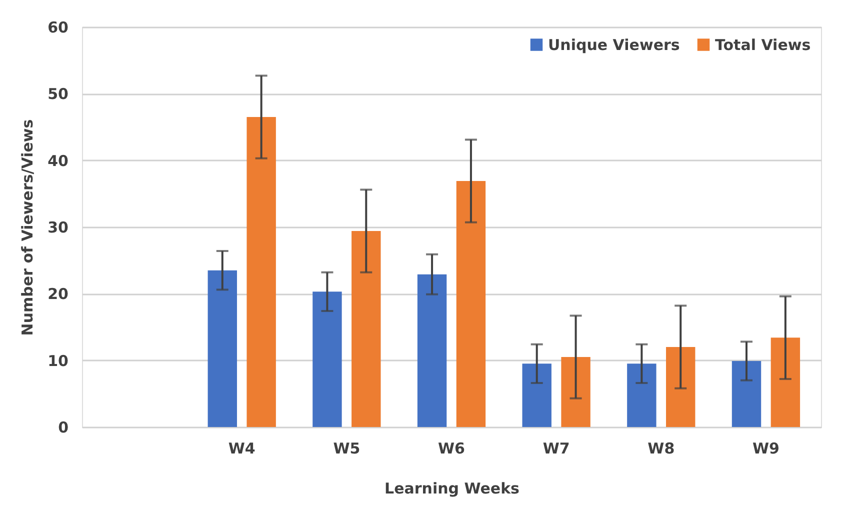 The image size is (841, 511). What do you see at coordinates (63, 427) in the screenshot?
I see `y-tick-label: 0` at bounding box center [63, 427].